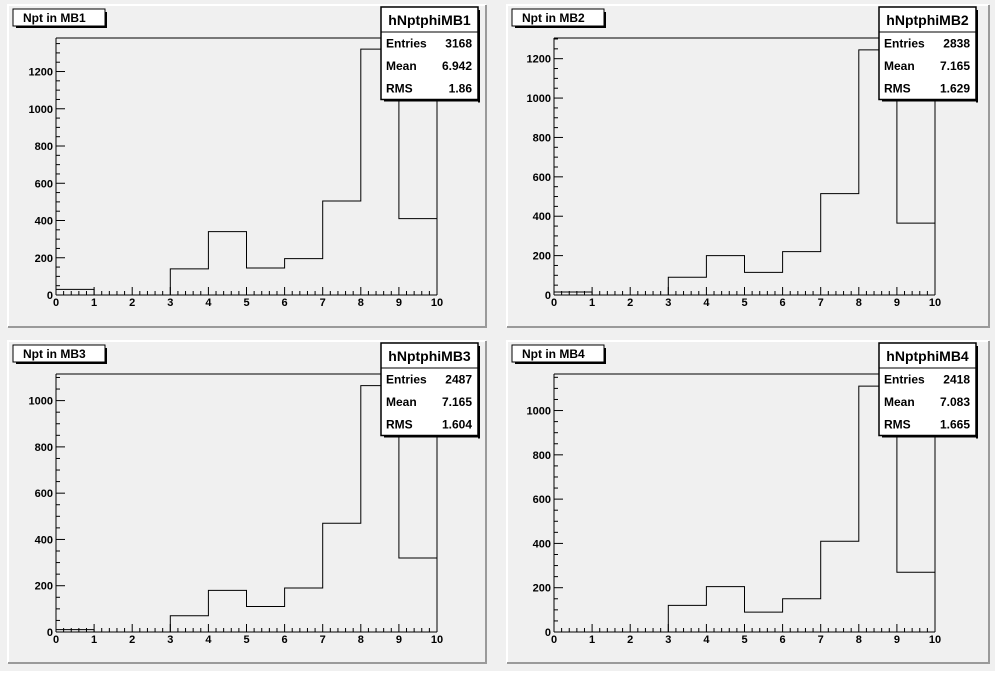  I want to click on x-tick-label: 10, so click(437, 303).